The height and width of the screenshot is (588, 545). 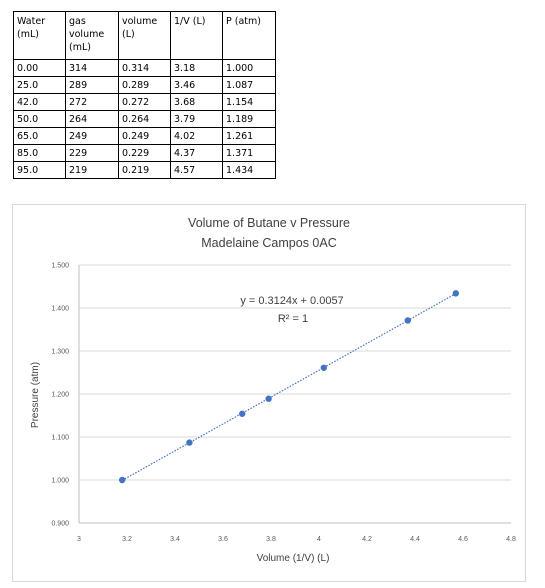 What do you see at coordinates (92, 119) in the screenshot?
I see `table-cell: 264` at bounding box center [92, 119].